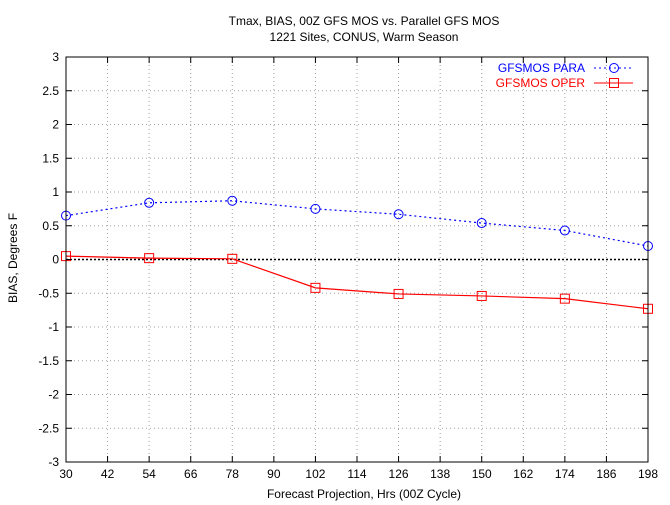  Describe the element at coordinates (523, 474) in the screenshot. I see `x-tick-label: 162` at that location.